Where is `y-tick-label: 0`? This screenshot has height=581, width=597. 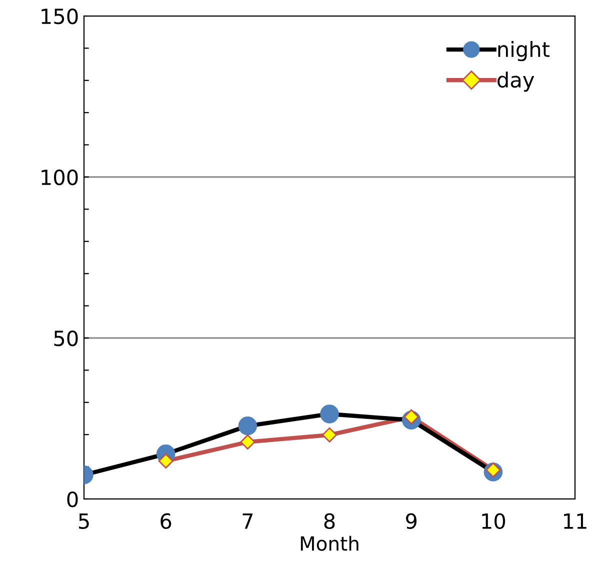
y-tick-label: 0 is located at coordinates (72, 499).